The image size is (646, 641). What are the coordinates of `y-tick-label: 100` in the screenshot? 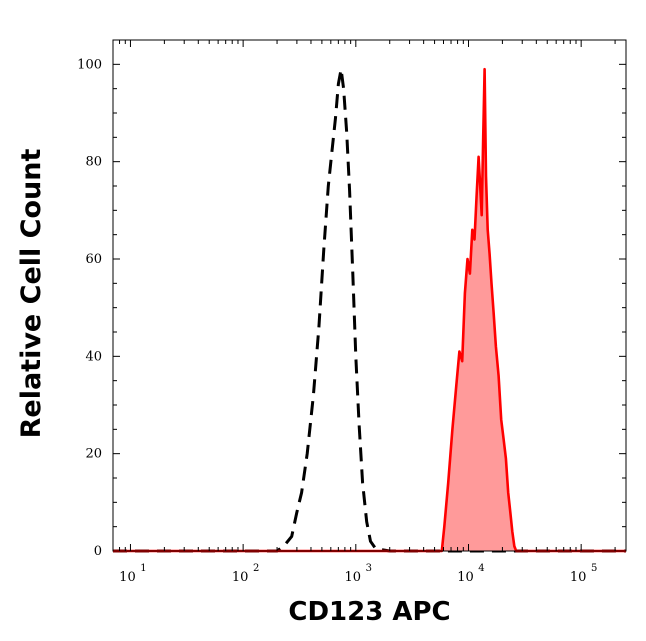 It's located at (89, 64).